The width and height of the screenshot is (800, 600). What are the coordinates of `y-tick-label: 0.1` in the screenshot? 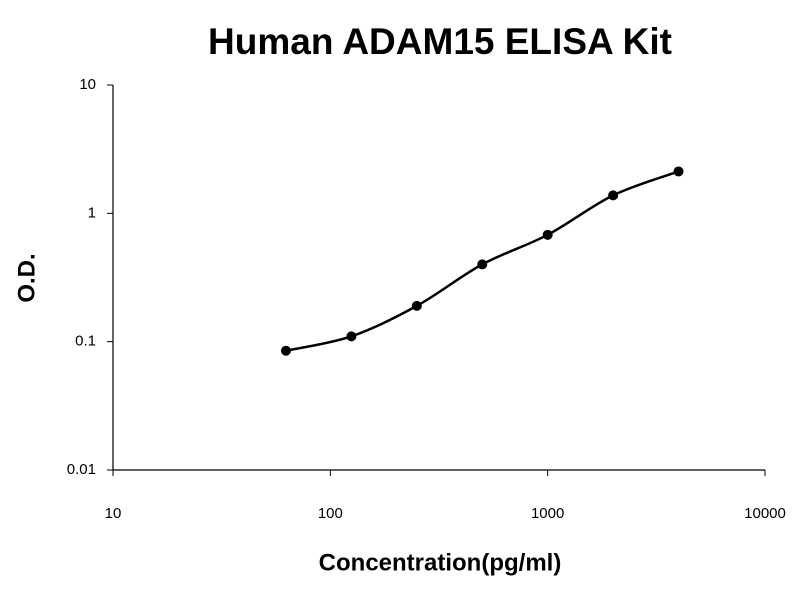 It's located at (85, 341).